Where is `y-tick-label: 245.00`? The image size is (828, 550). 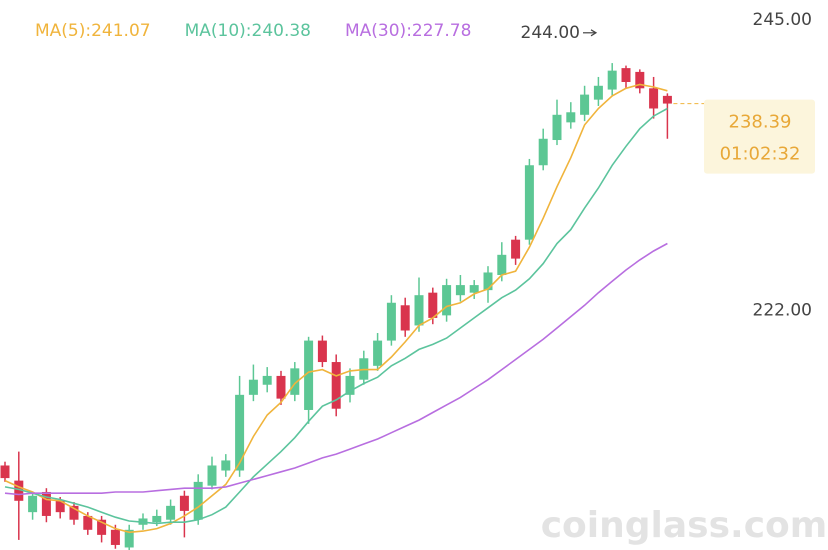 y-tick-label: 245.00 is located at coordinates (782, 20).